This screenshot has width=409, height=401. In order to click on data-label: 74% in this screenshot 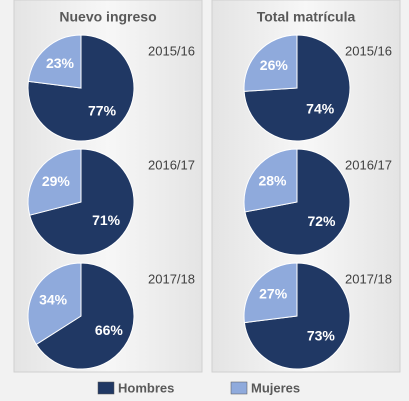, I will do `click(320, 108)`.